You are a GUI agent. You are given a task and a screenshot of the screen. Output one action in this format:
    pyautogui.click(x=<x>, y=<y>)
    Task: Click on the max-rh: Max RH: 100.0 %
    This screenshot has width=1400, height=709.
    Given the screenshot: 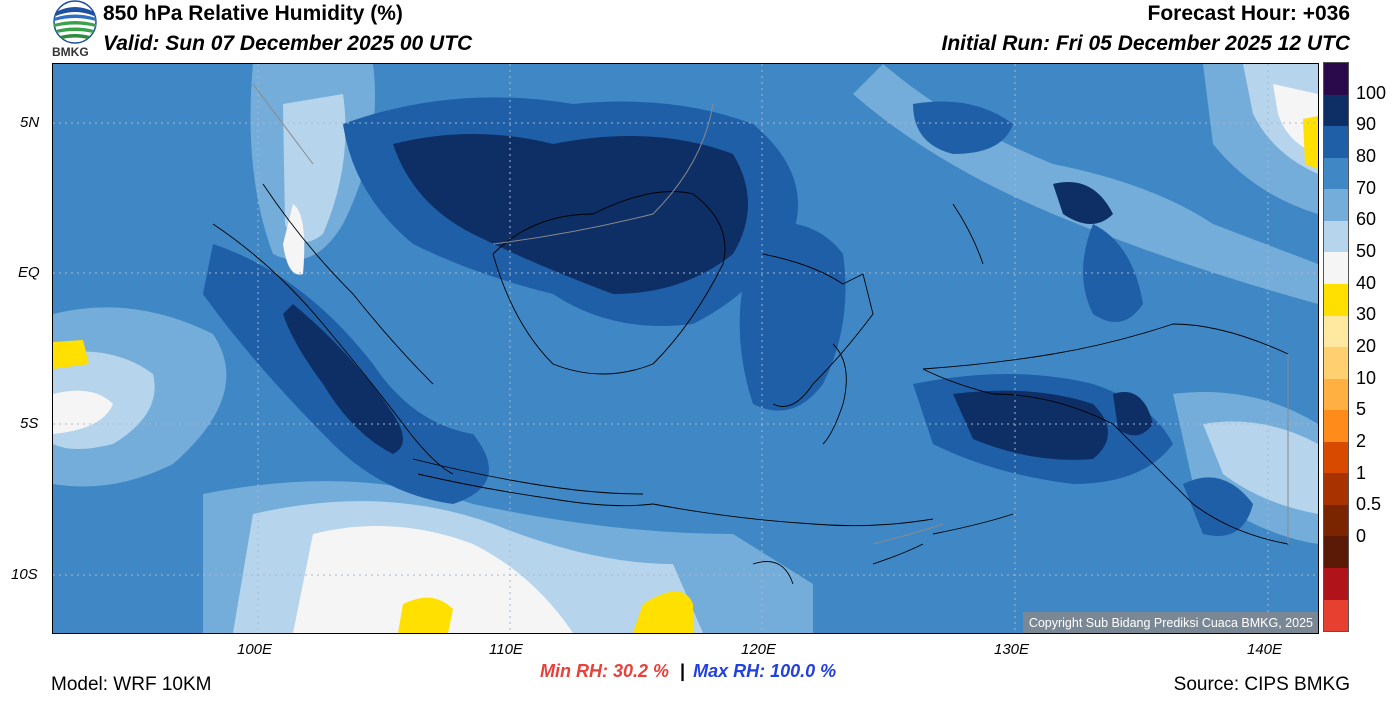 What is the action you would take?
    pyautogui.click(x=765, y=671)
    